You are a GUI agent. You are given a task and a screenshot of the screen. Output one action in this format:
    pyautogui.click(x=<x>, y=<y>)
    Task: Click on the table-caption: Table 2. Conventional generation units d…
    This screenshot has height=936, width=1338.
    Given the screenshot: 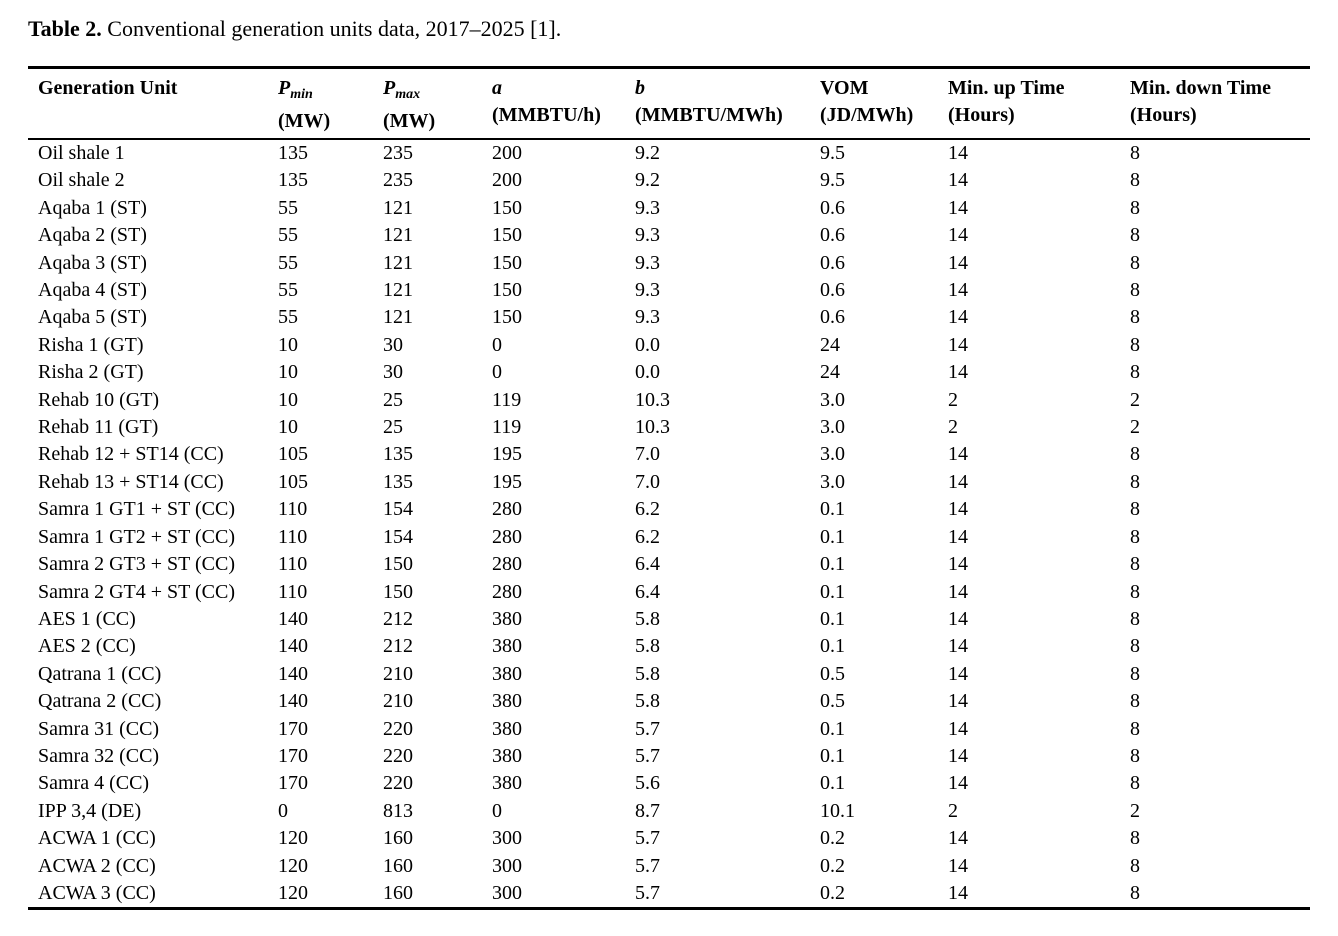 What is the action you would take?
    pyautogui.click(x=294, y=29)
    